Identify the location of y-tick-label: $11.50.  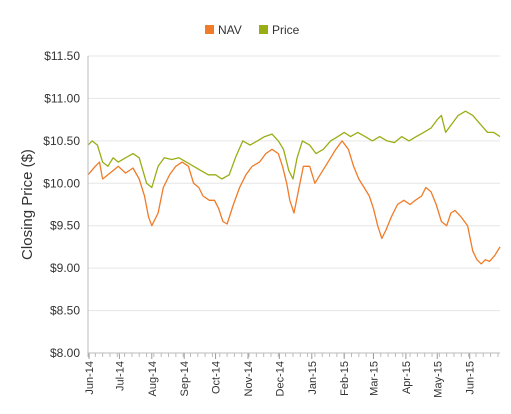
(62, 56).